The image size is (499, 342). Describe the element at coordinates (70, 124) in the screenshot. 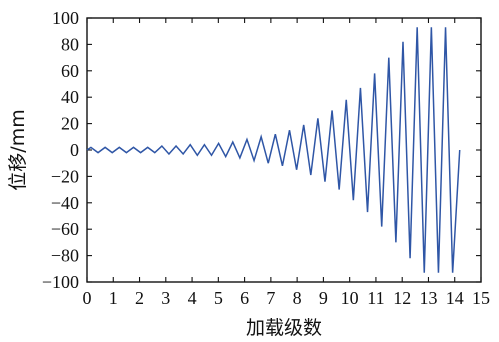

I see `y-tick-label: 20` at that location.